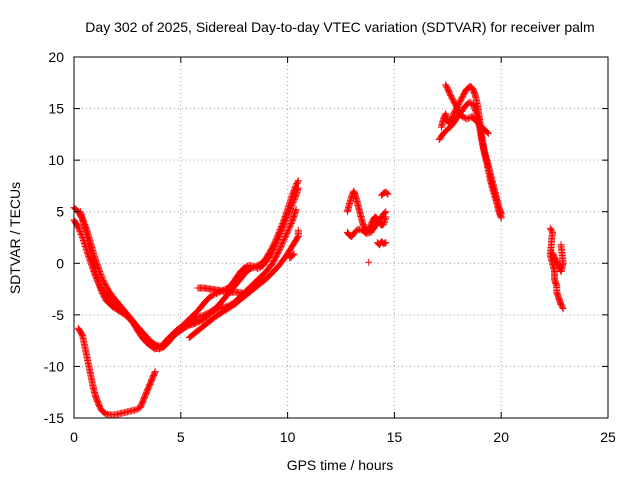  I want to click on series-arc-p, so click(556, 268).